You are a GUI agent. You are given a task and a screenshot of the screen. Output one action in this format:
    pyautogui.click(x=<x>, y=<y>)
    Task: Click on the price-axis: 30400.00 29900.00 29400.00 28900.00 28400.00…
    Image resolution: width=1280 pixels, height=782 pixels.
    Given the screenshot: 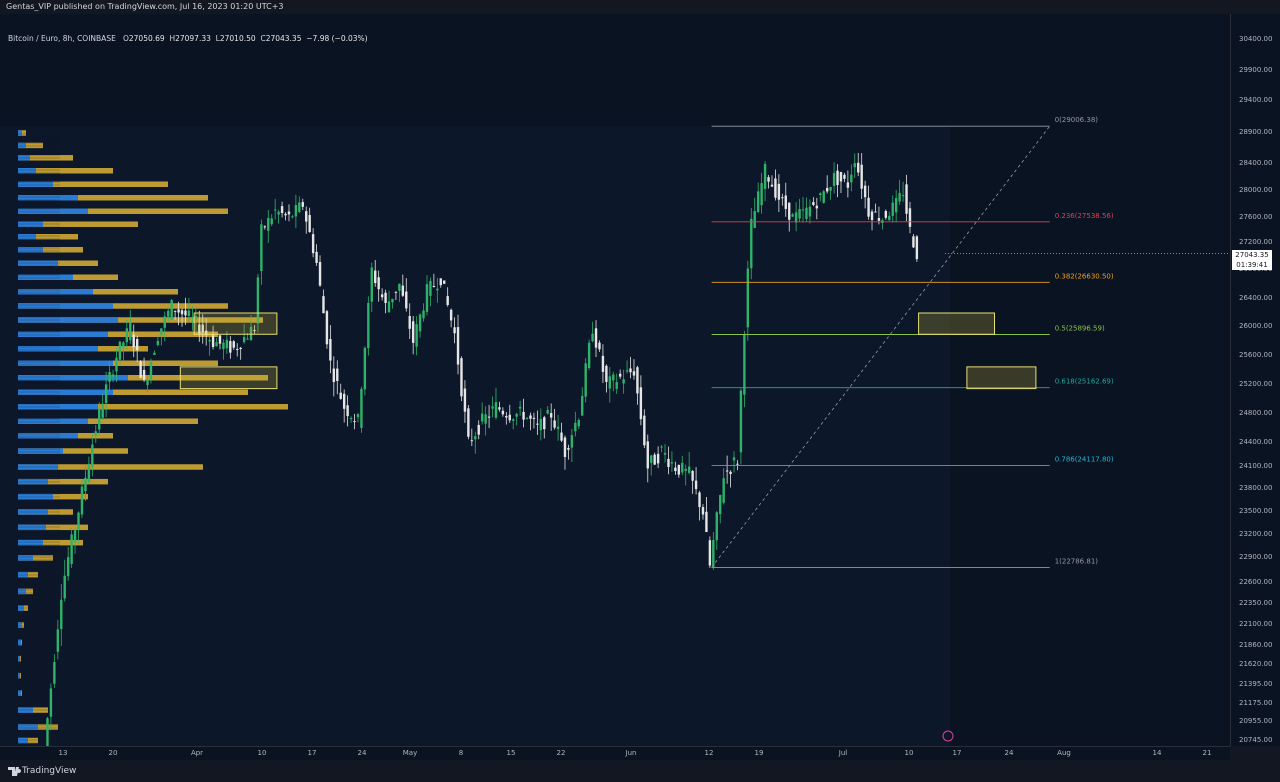 What is the action you would take?
    pyautogui.click(x=1255, y=380)
    